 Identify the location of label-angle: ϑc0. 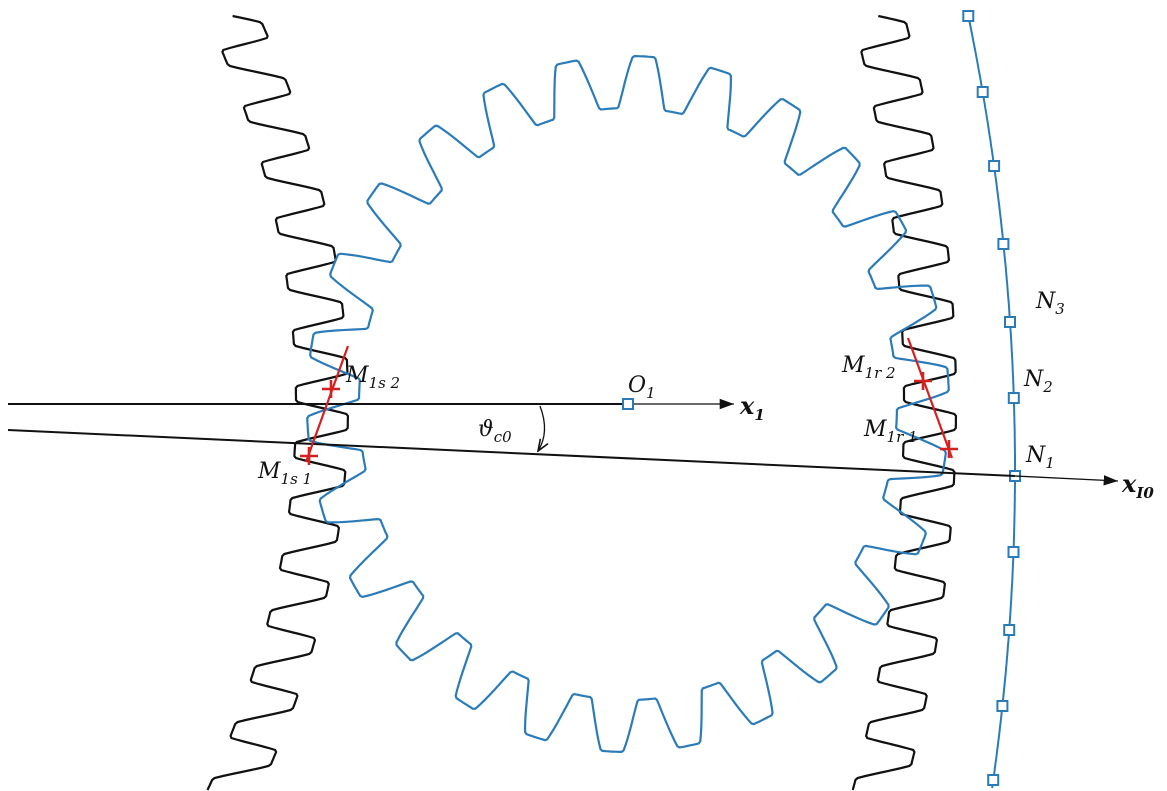
(495, 431).